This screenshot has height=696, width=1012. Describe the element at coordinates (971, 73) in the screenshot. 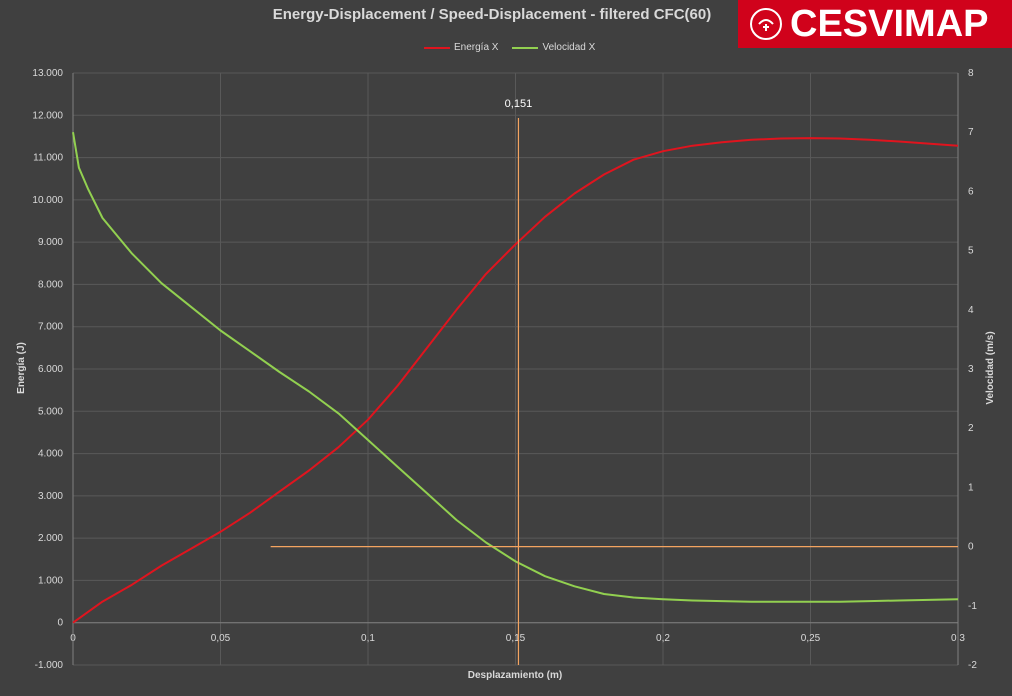

I see `y2-tick-label: 8` at that location.